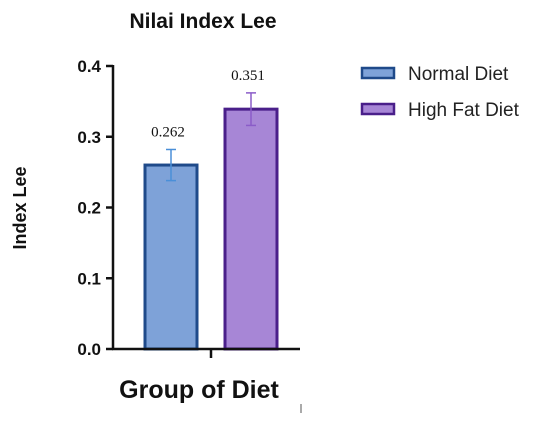 The image size is (550, 424). I want to click on data-label: 0.351, so click(248, 76).